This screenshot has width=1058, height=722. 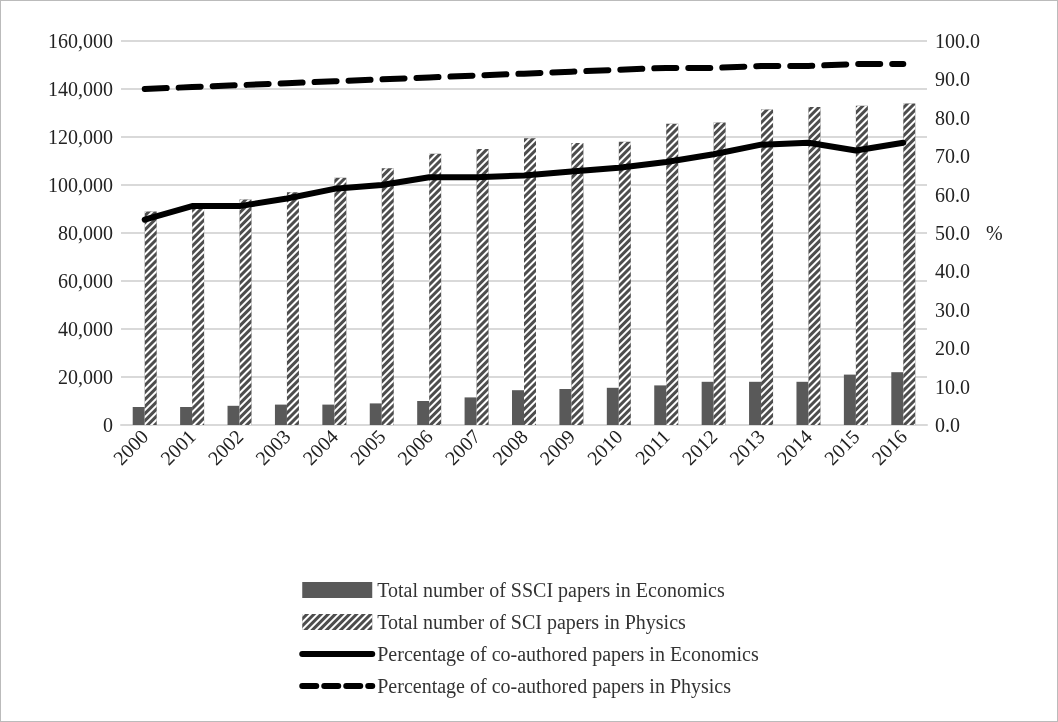 What do you see at coordinates (551, 590) in the screenshot?
I see `legend-label: Total number of SSCI papers in Economics` at bounding box center [551, 590].